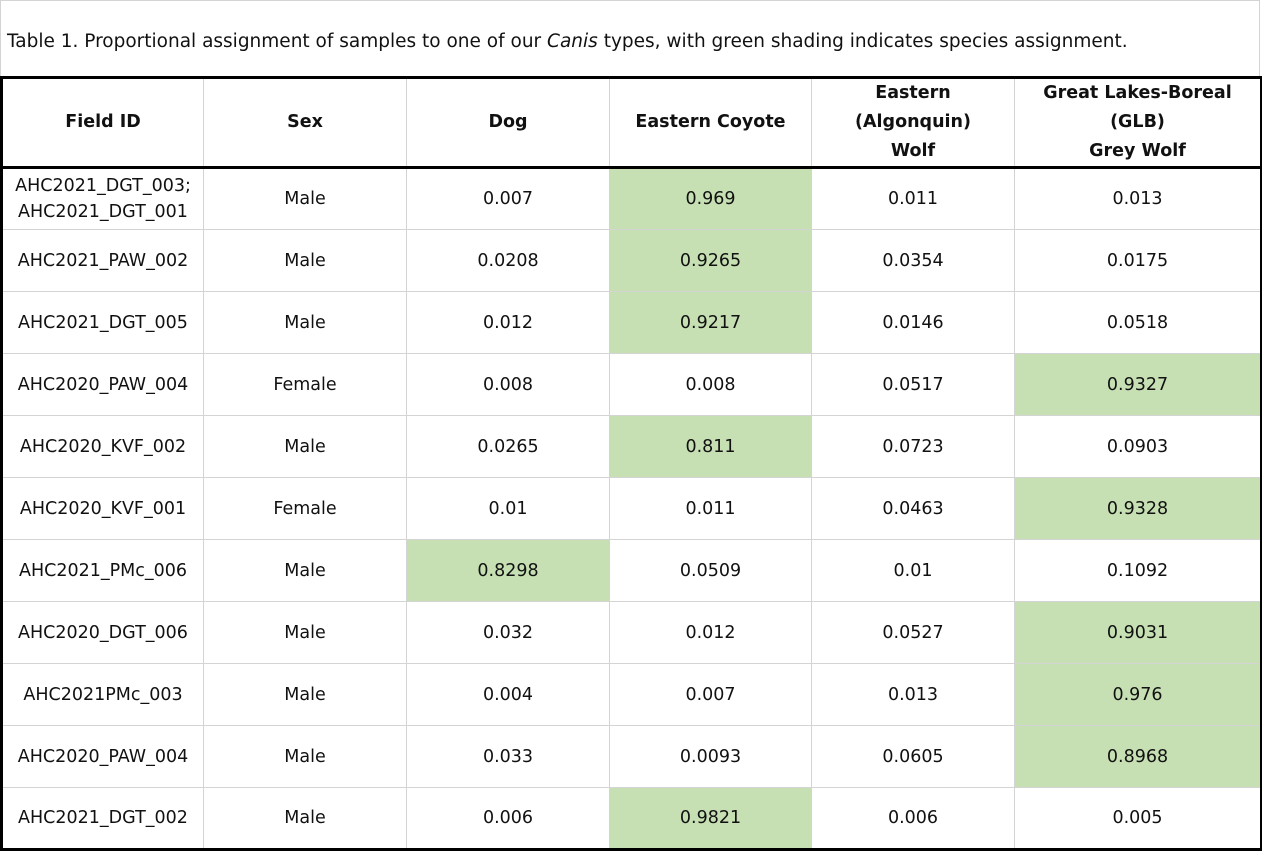  Describe the element at coordinates (913, 384) in the screenshot. I see `cell-eastern-wolf: 0.0517` at that location.